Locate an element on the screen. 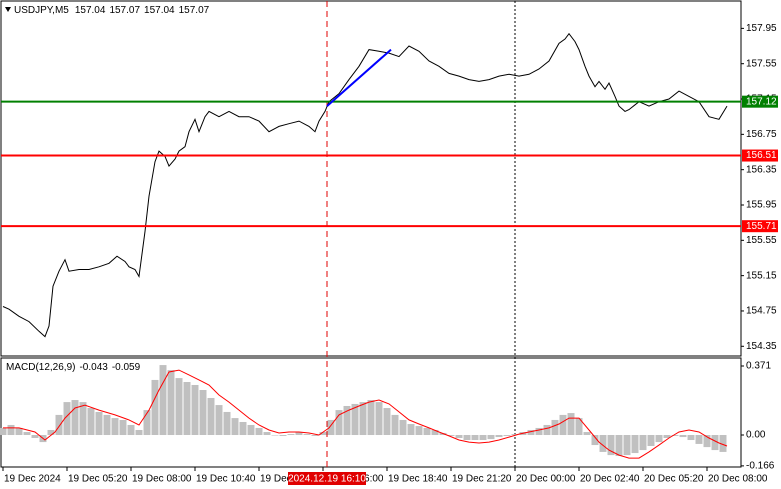 Image resolution: width=781 pixels, height=489 pixels. level-label: 156.51 is located at coordinates (761, 155).